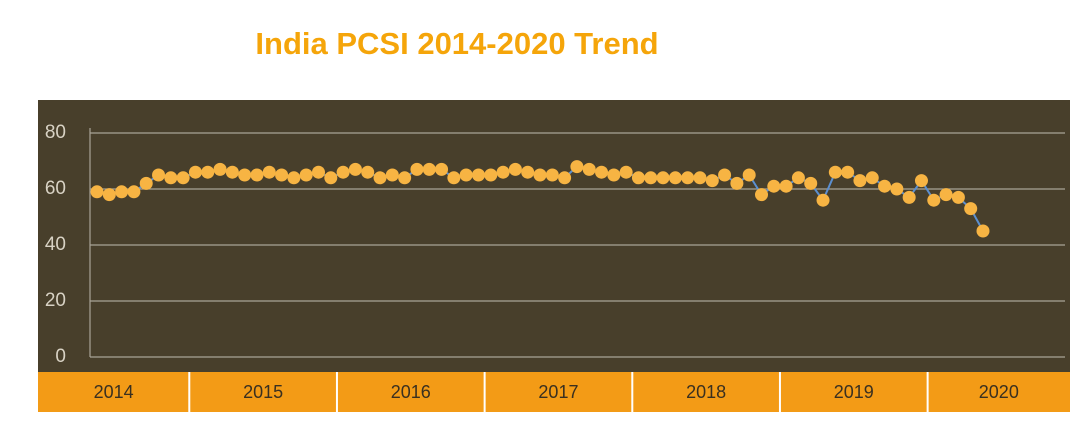 The height and width of the screenshot is (445, 1089). I want to click on y-tick-label: 40, so click(55, 244).